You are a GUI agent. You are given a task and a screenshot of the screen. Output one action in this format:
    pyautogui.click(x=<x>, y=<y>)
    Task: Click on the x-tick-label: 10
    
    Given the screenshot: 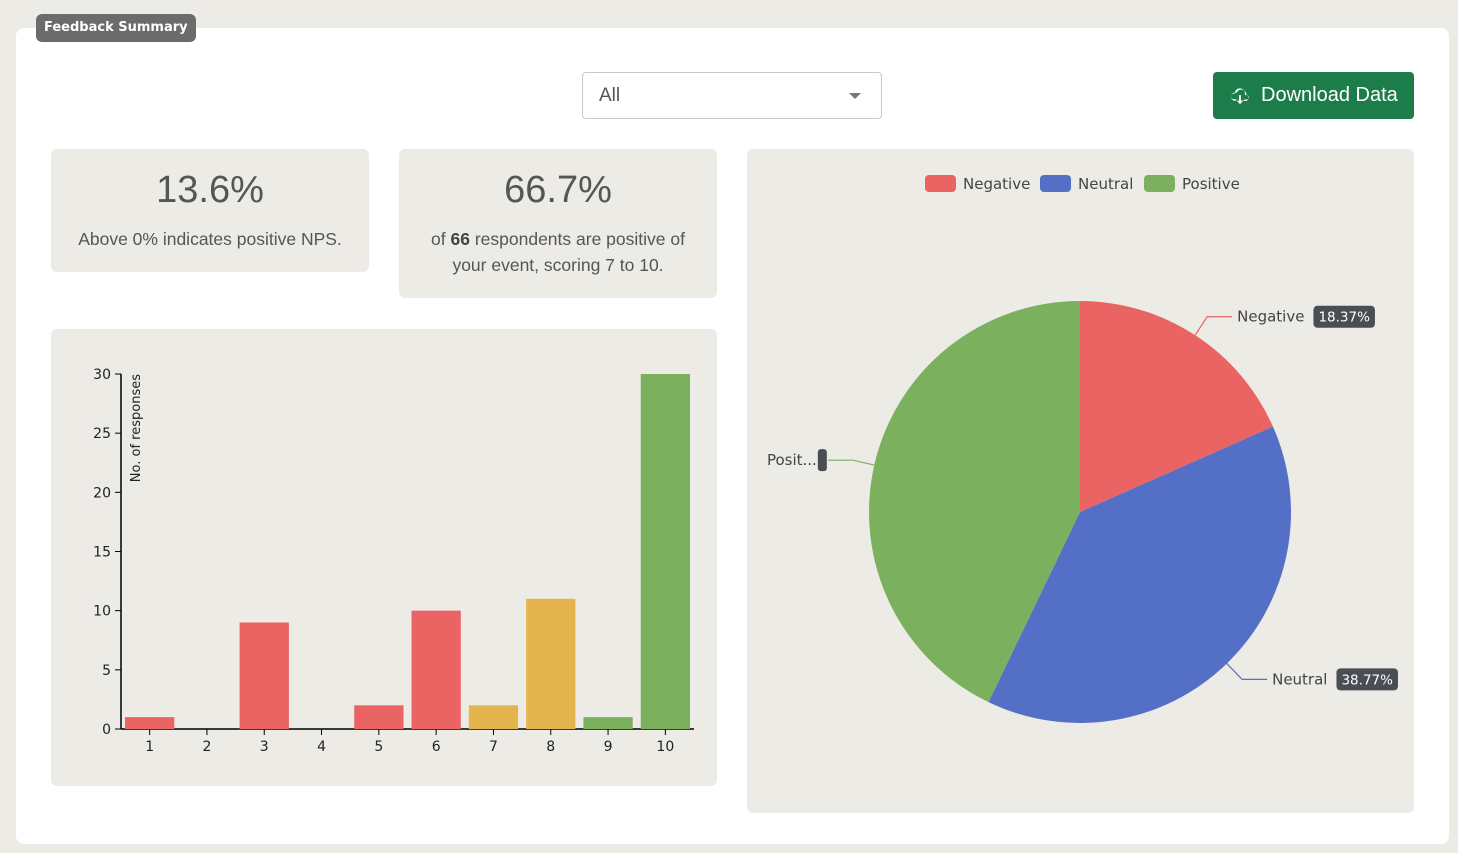 What is the action you would take?
    pyautogui.click(x=665, y=747)
    